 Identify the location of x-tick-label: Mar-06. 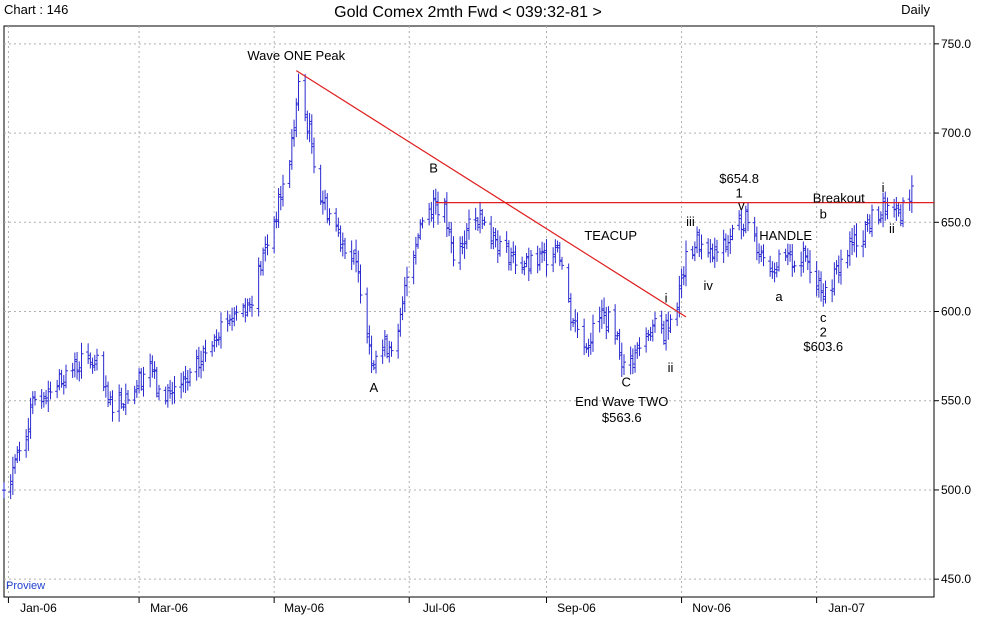
(169, 608).